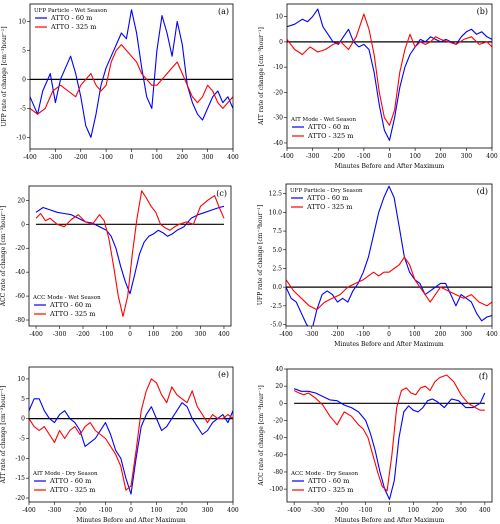 This screenshot has width=500, height=524. I want to click on panel-letter: (d), so click(482, 191).